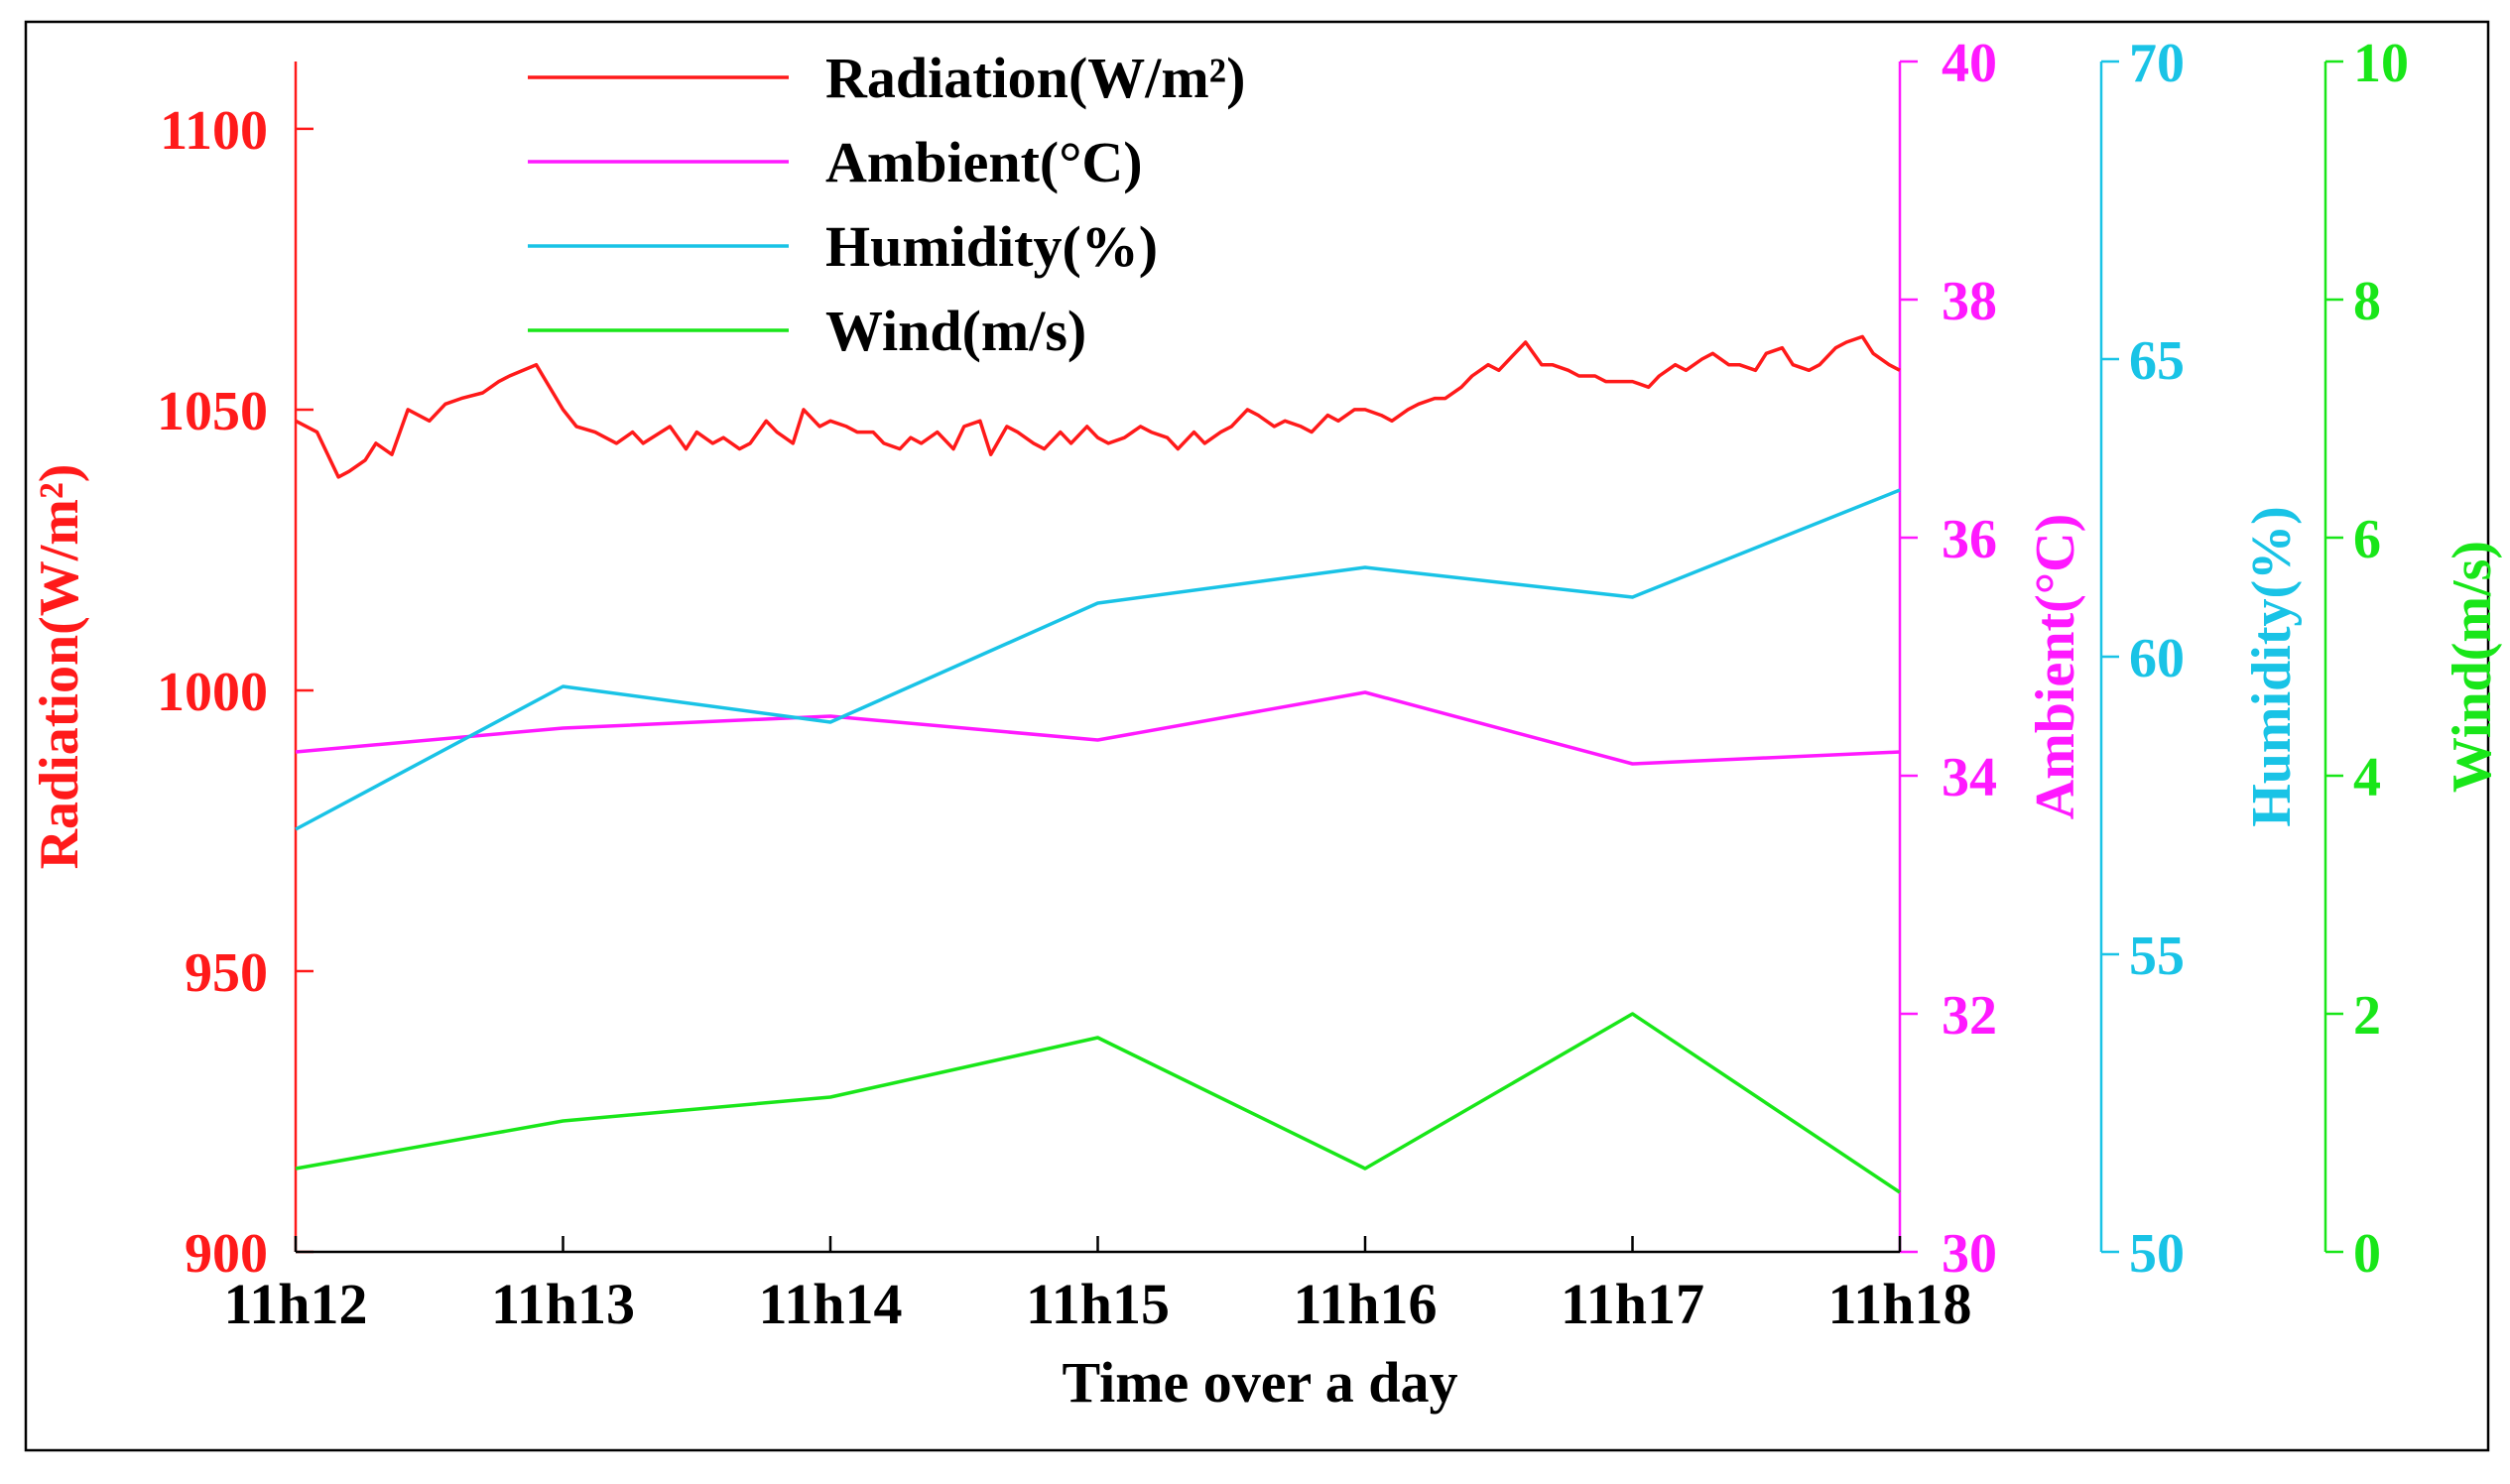 The width and height of the screenshot is (2510, 1484). Describe the element at coordinates (1969, 539) in the screenshot. I see `ambient-tick-label: 36` at that location.